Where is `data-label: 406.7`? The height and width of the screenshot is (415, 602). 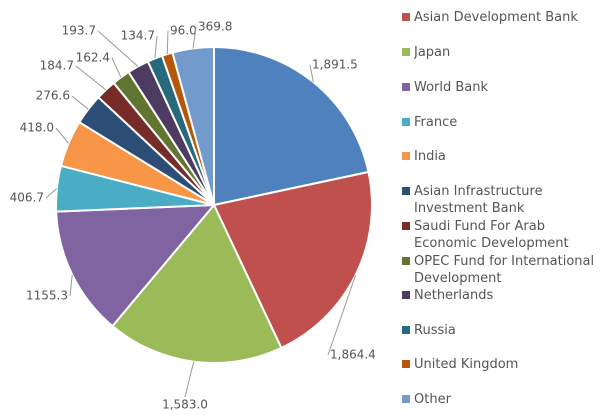 data-label: 406.7 is located at coordinates (27, 198).